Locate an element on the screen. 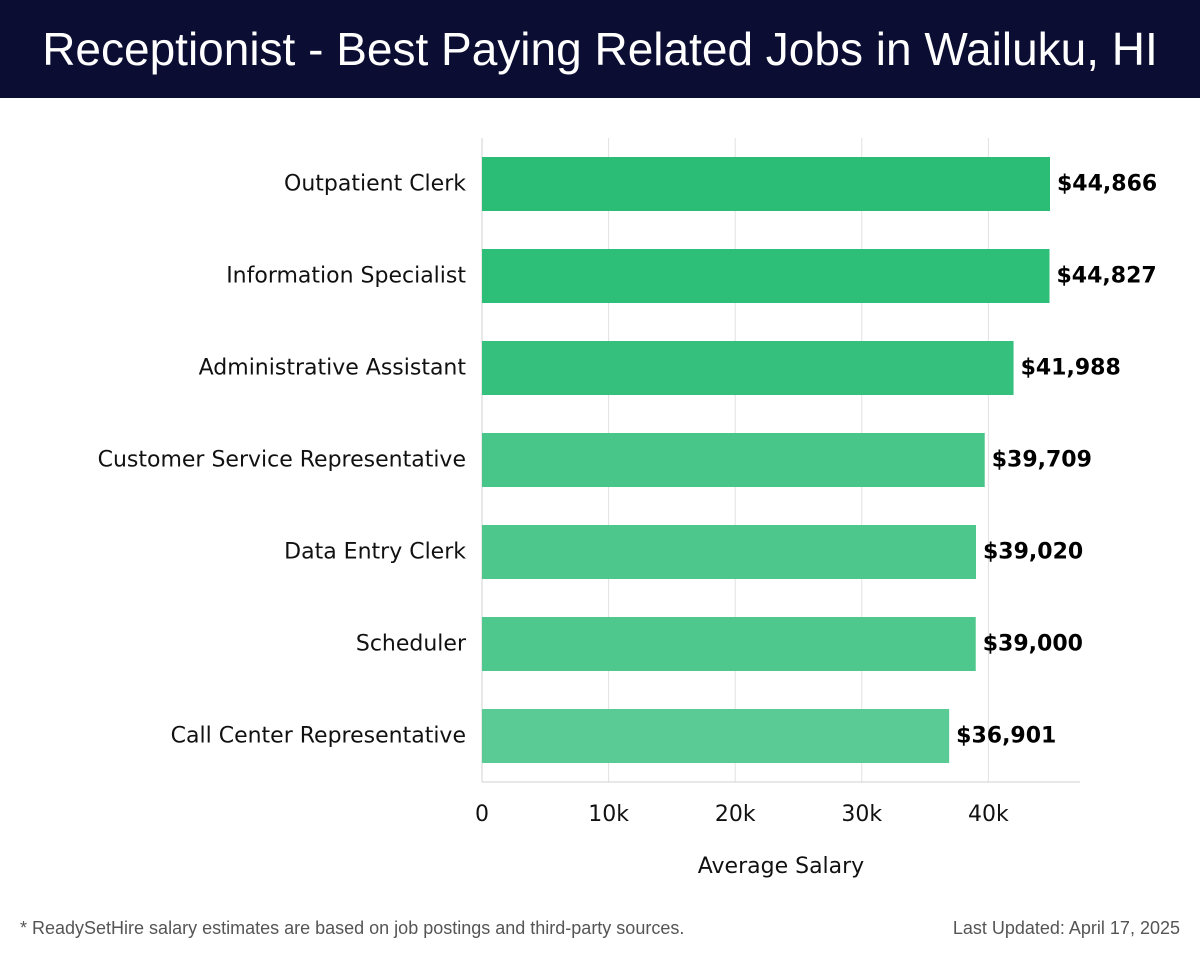  x-tick-label: 40k is located at coordinates (988, 814).